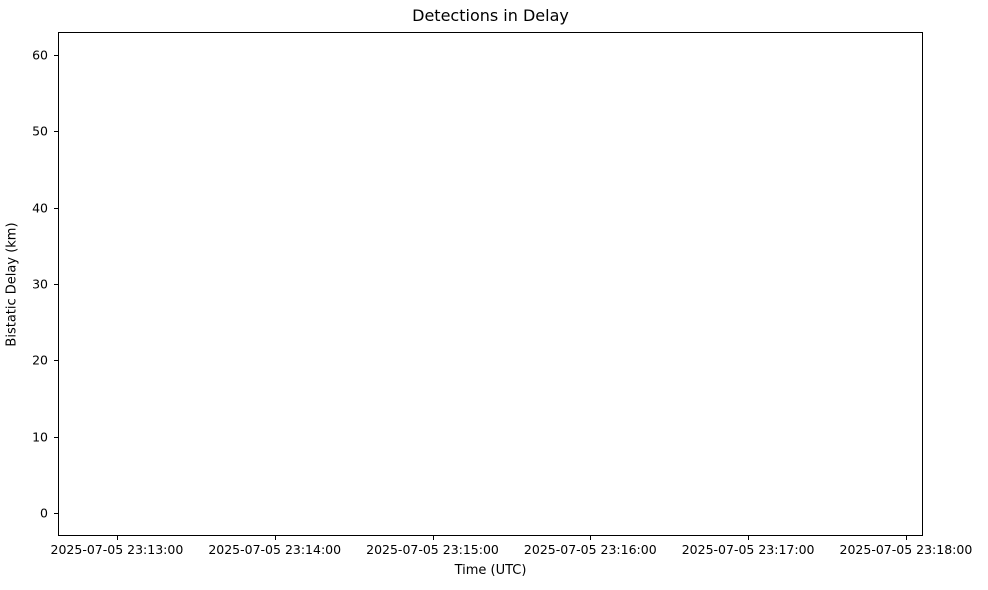  What do you see at coordinates (12, 284) in the screenshot?
I see `y-axis-label: Bistatic Delay (km)` at bounding box center [12, 284].